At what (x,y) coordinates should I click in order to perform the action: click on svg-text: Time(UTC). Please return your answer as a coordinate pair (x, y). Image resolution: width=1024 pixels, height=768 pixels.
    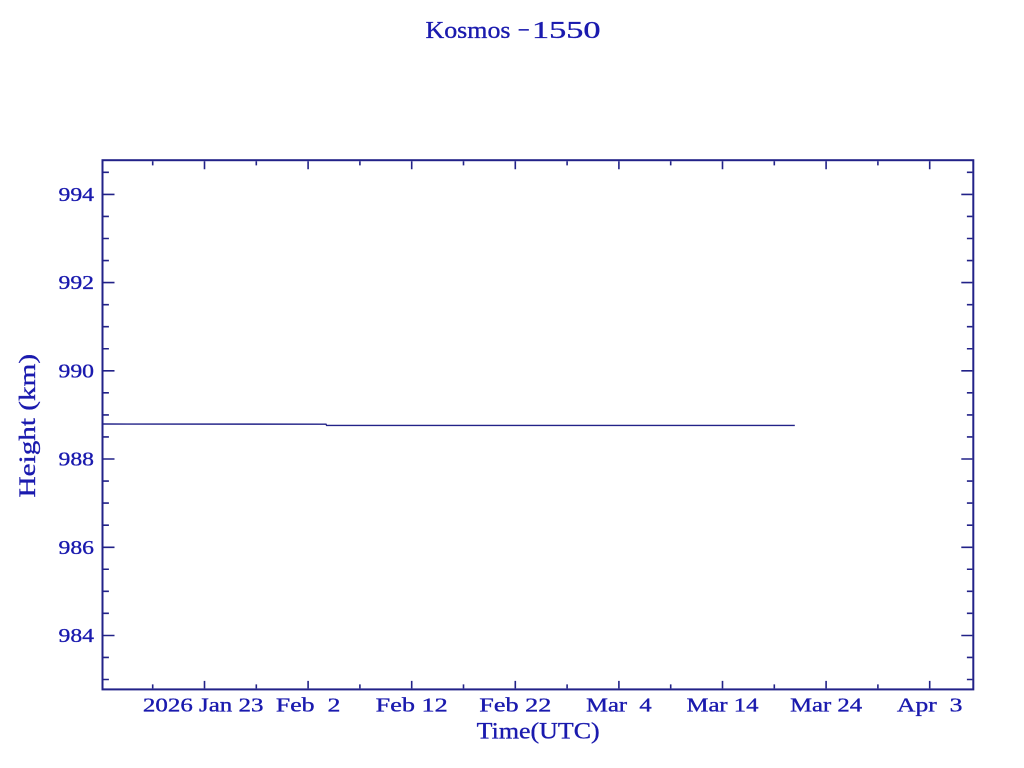
    Looking at the image, I should click on (538, 732).